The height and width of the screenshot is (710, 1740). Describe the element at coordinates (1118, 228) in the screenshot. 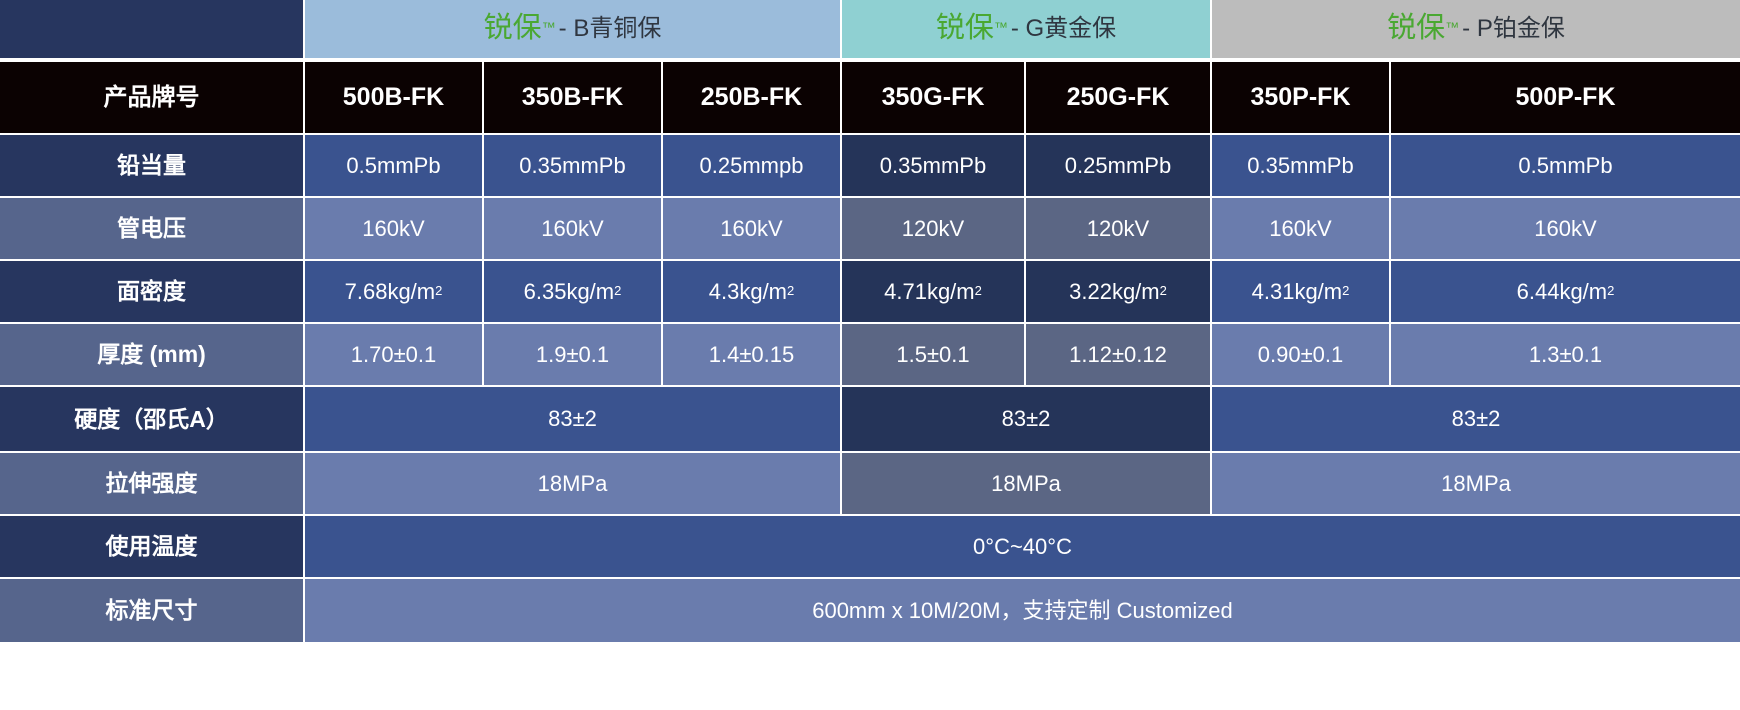

I see `cell-tube-voltage-4: 120kV` at that location.